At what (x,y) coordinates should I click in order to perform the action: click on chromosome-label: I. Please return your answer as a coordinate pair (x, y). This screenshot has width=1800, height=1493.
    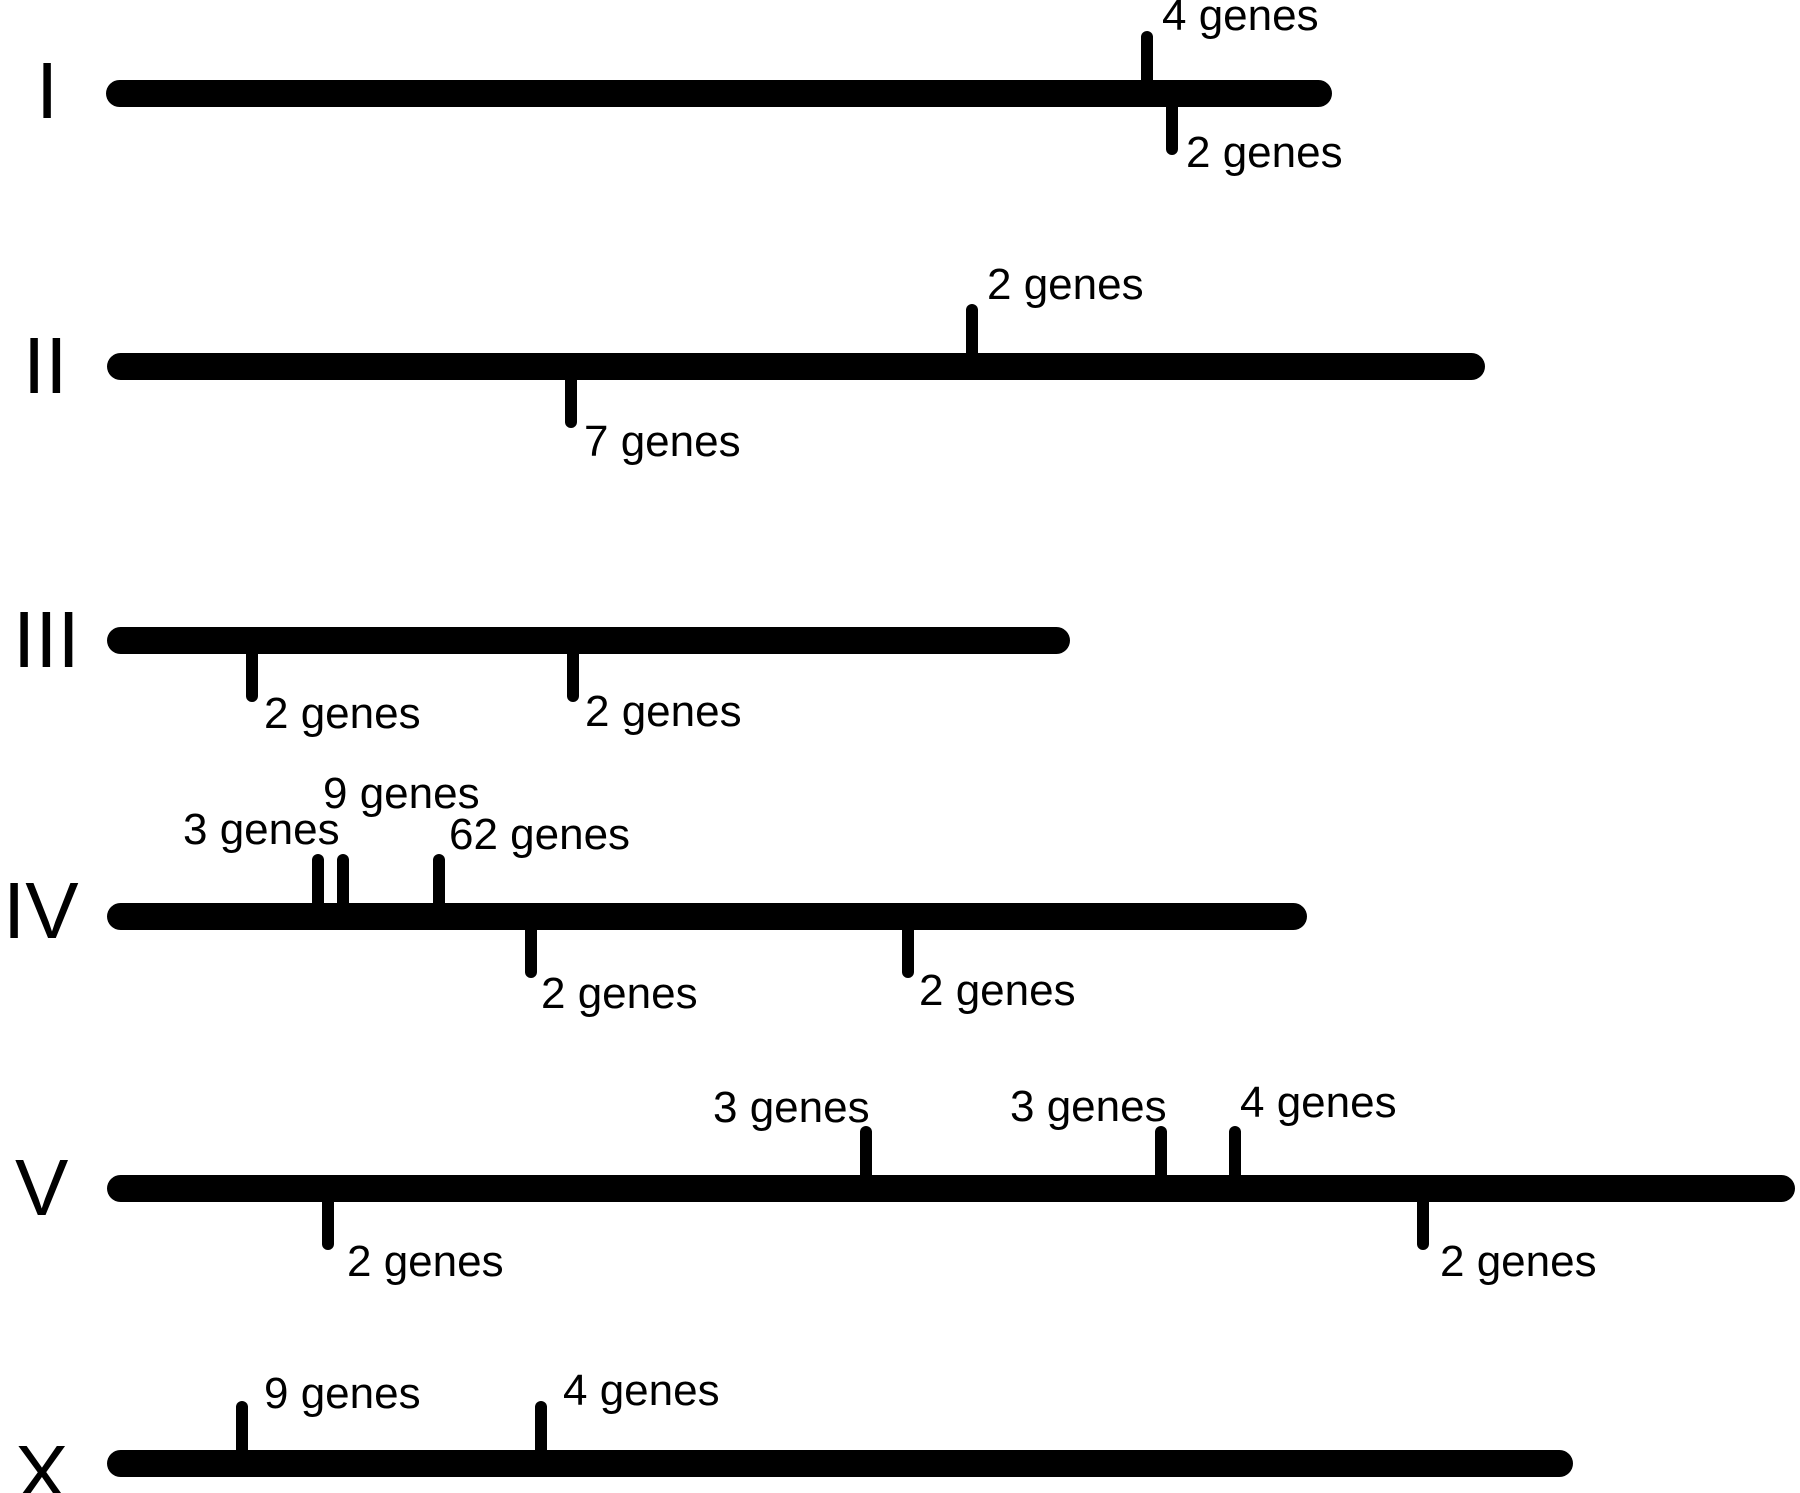
    Looking at the image, I should click on (47, 90).